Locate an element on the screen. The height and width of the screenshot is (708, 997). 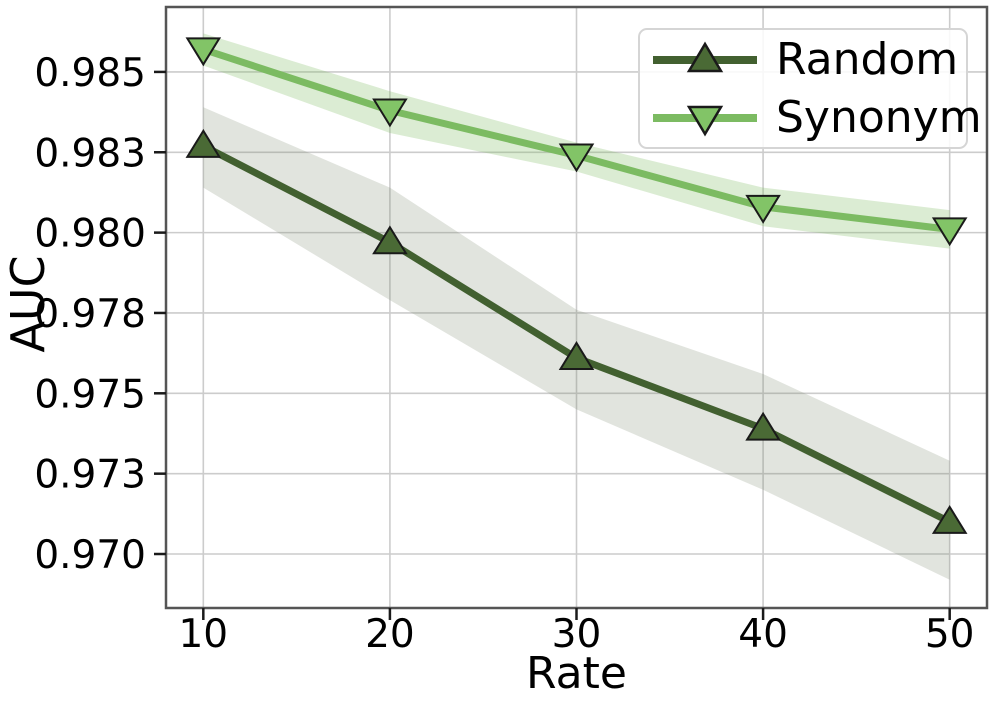
y-tick-label: 0.980 is located at coordinates (90, 234).